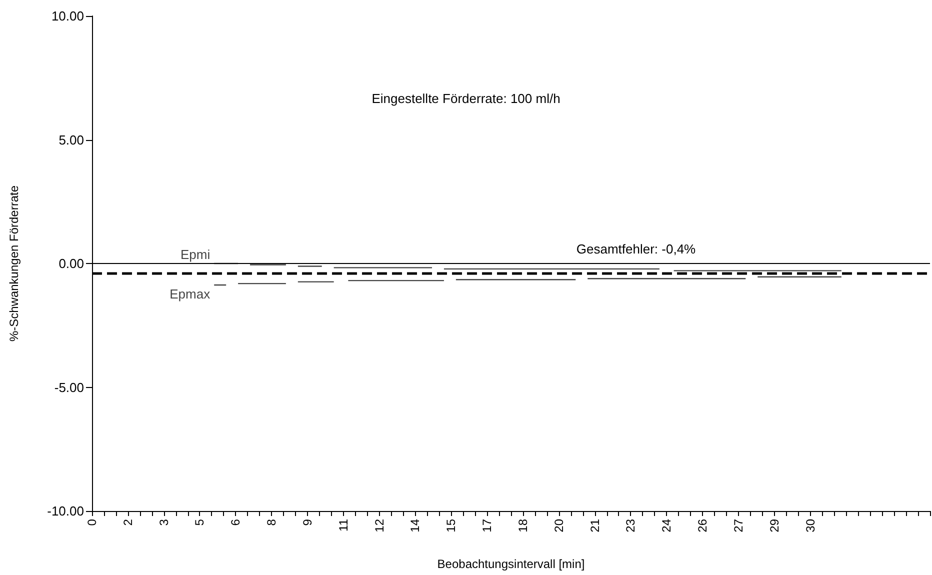  Describe the element at coordinates (67, 16) in the screenshot. I see `y-tick-label: 10.00` at that location.